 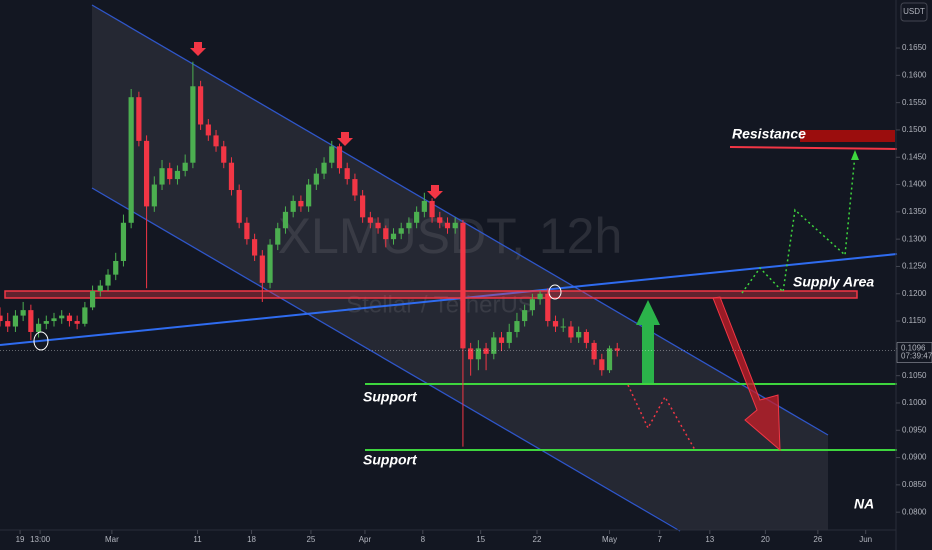 What do you see at coordinates (914, 293) in the screenshot?
I see `y-tick-label: 0.1200` at bounding box center [914, 293].